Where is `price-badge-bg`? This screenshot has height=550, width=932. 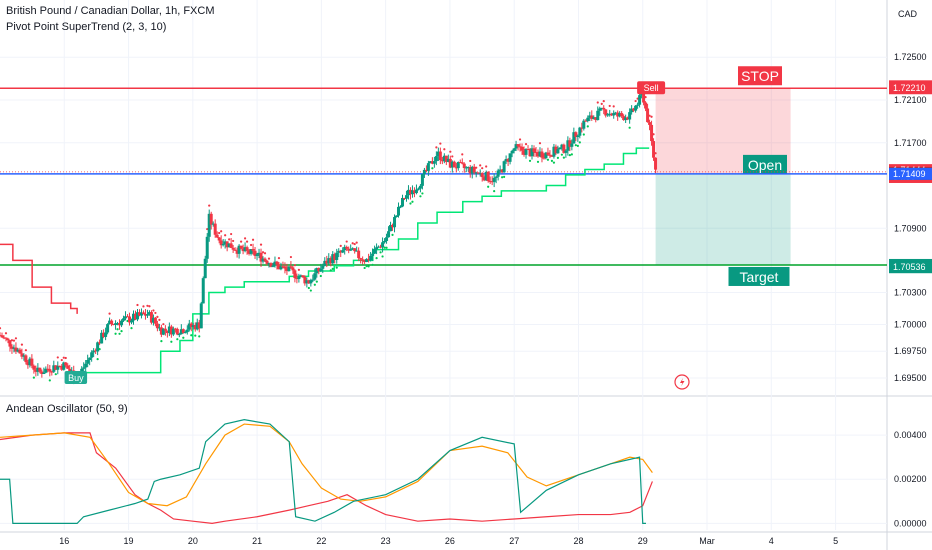
price-badge-bg is located at coordinates (910, 267).